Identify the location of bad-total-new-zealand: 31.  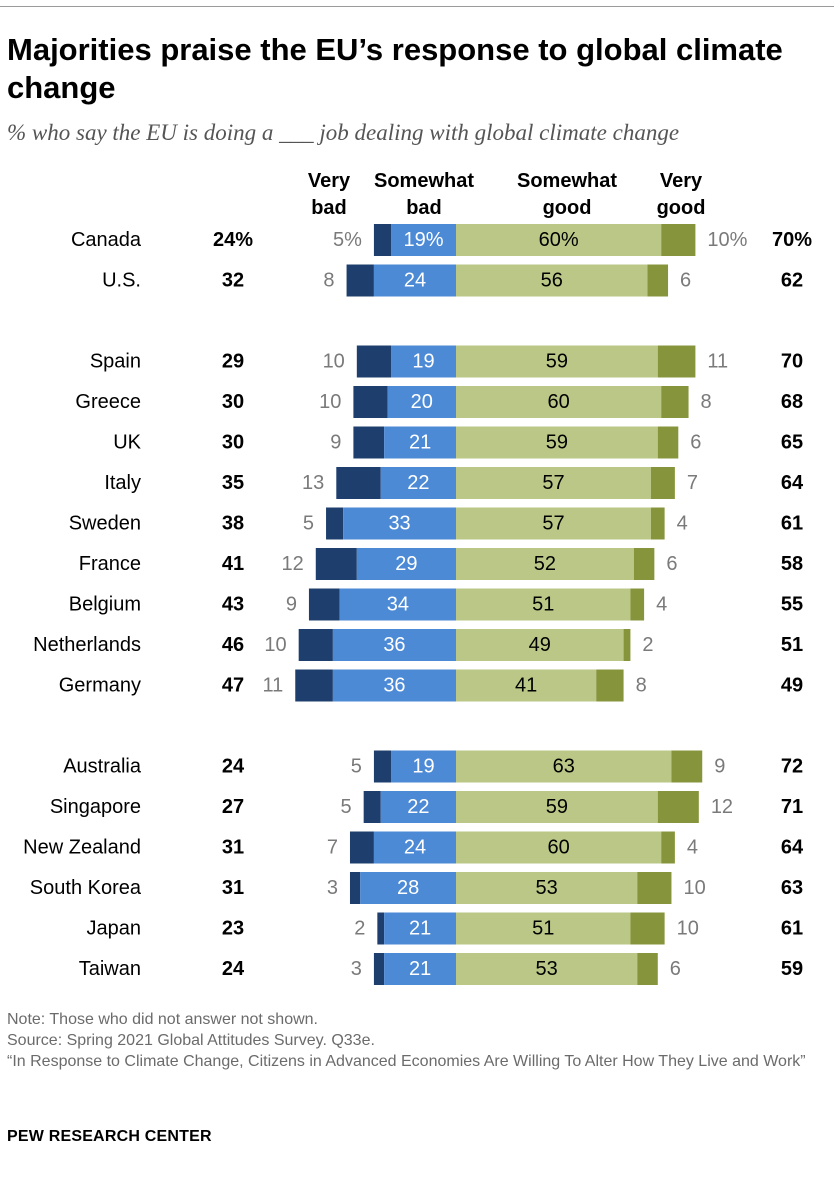
(233, 848).